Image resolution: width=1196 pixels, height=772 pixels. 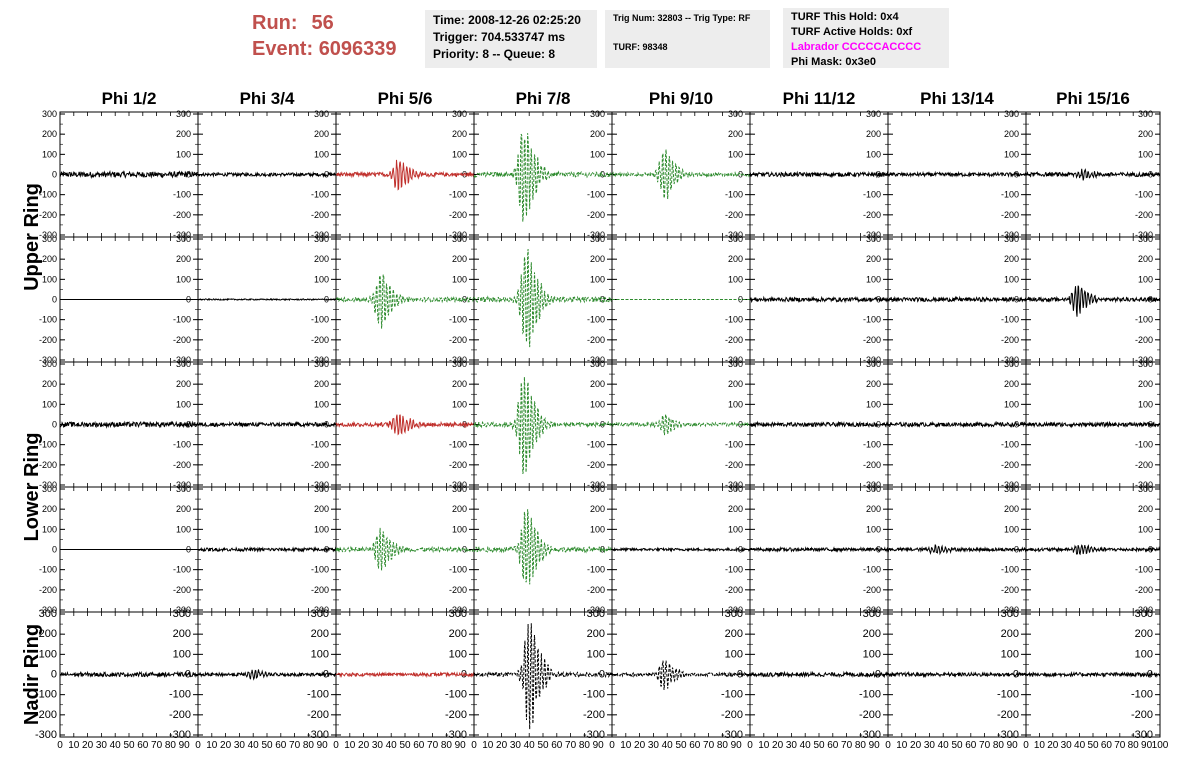 I want to click on trigger-line: Trigger: 704.533747 ms, so click(x=499, y=37).